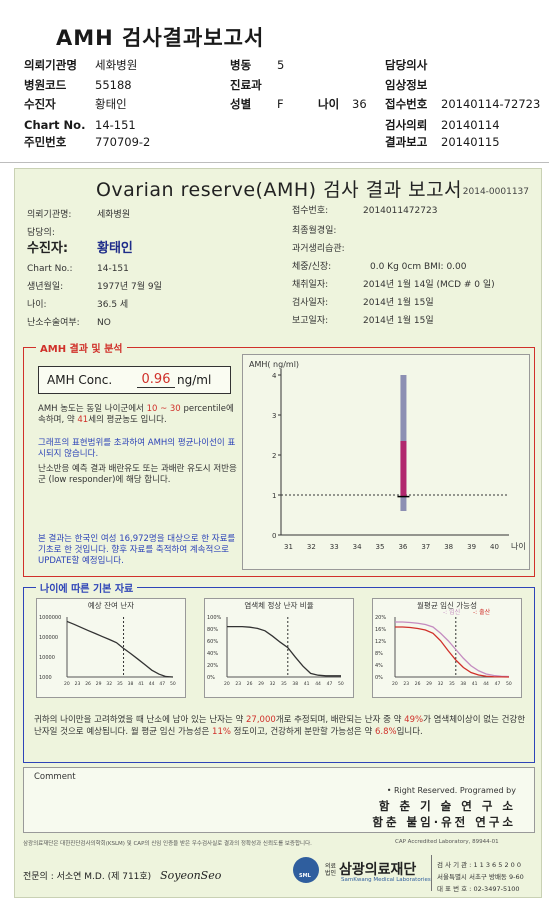 The image size is (549, 901). Describe the element at coordinates (279, 190) in the screenshot. I see `report-title: Ovarian reserve(AMH) 검사 결과 보고서` at that location.